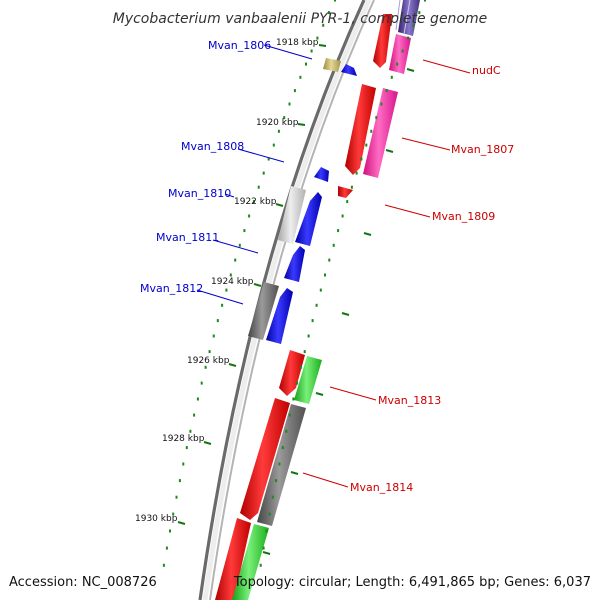 The height and width of the screenshot is (600, 600). Describe the element at coordinates (294, 264) in the screenshot. I see `gene-arrow-mvan-1811-reverse` at that location.